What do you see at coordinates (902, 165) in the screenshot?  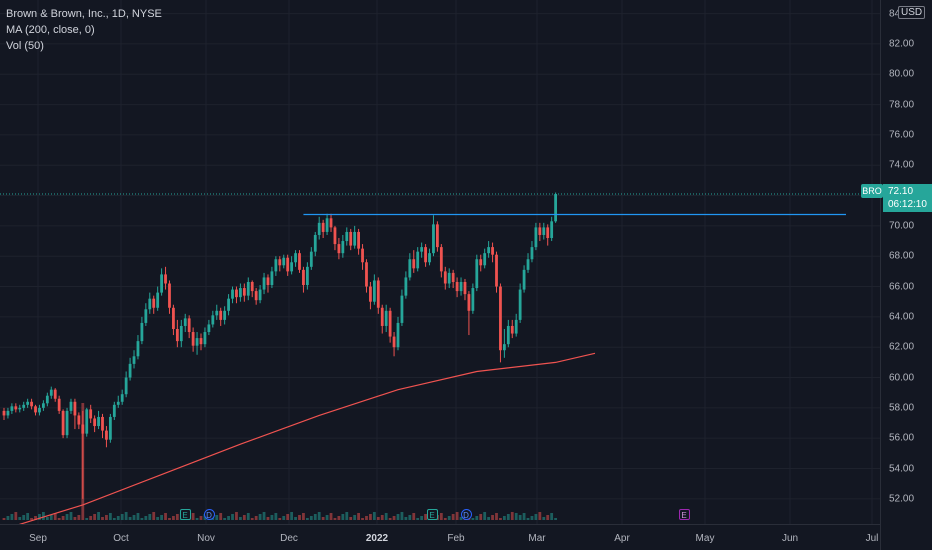 I see `price-tick-label: 74.00` at bounding box center [902, 165].